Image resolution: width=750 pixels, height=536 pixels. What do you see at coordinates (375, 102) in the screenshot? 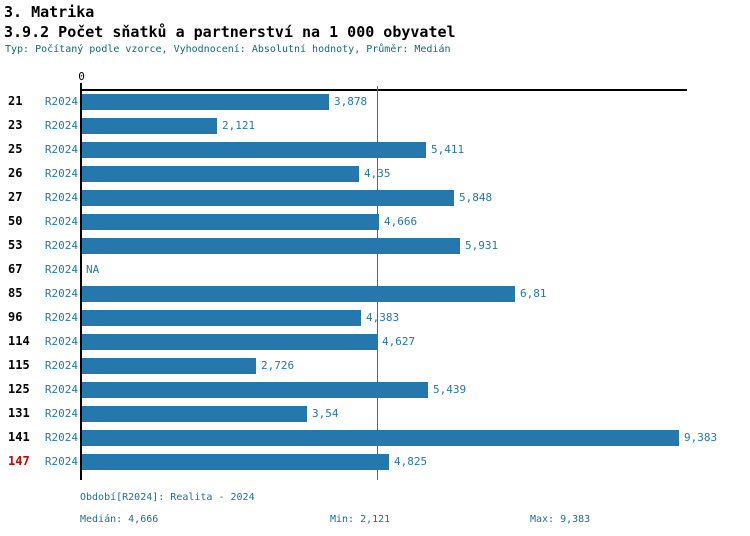
I see `chart-row: 21 R2024 3,878` at bounding box center [375, 102].